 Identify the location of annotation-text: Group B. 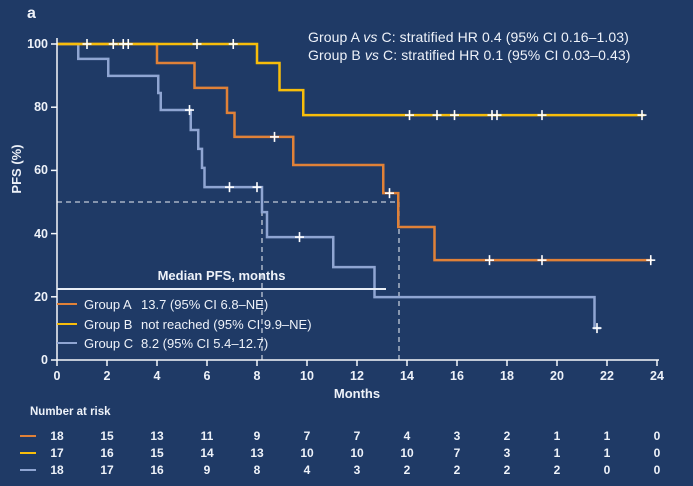
(336, 55).